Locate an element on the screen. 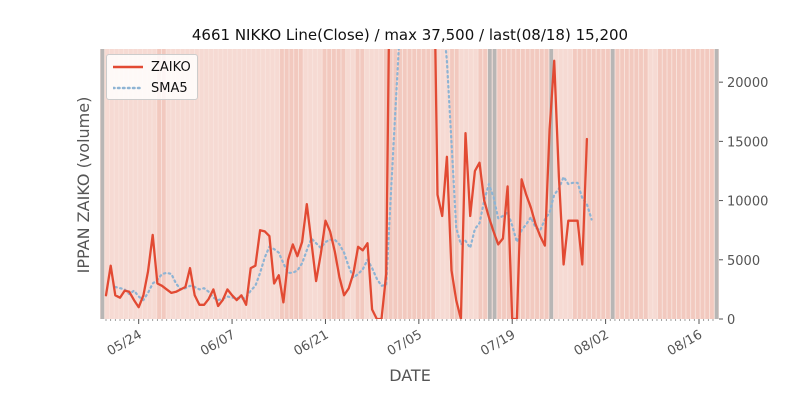 Image resolution: width=800 pixels, height=400 pixels. legend-entry-zaiko: ZAIKO is located at coordinates (152, 67).